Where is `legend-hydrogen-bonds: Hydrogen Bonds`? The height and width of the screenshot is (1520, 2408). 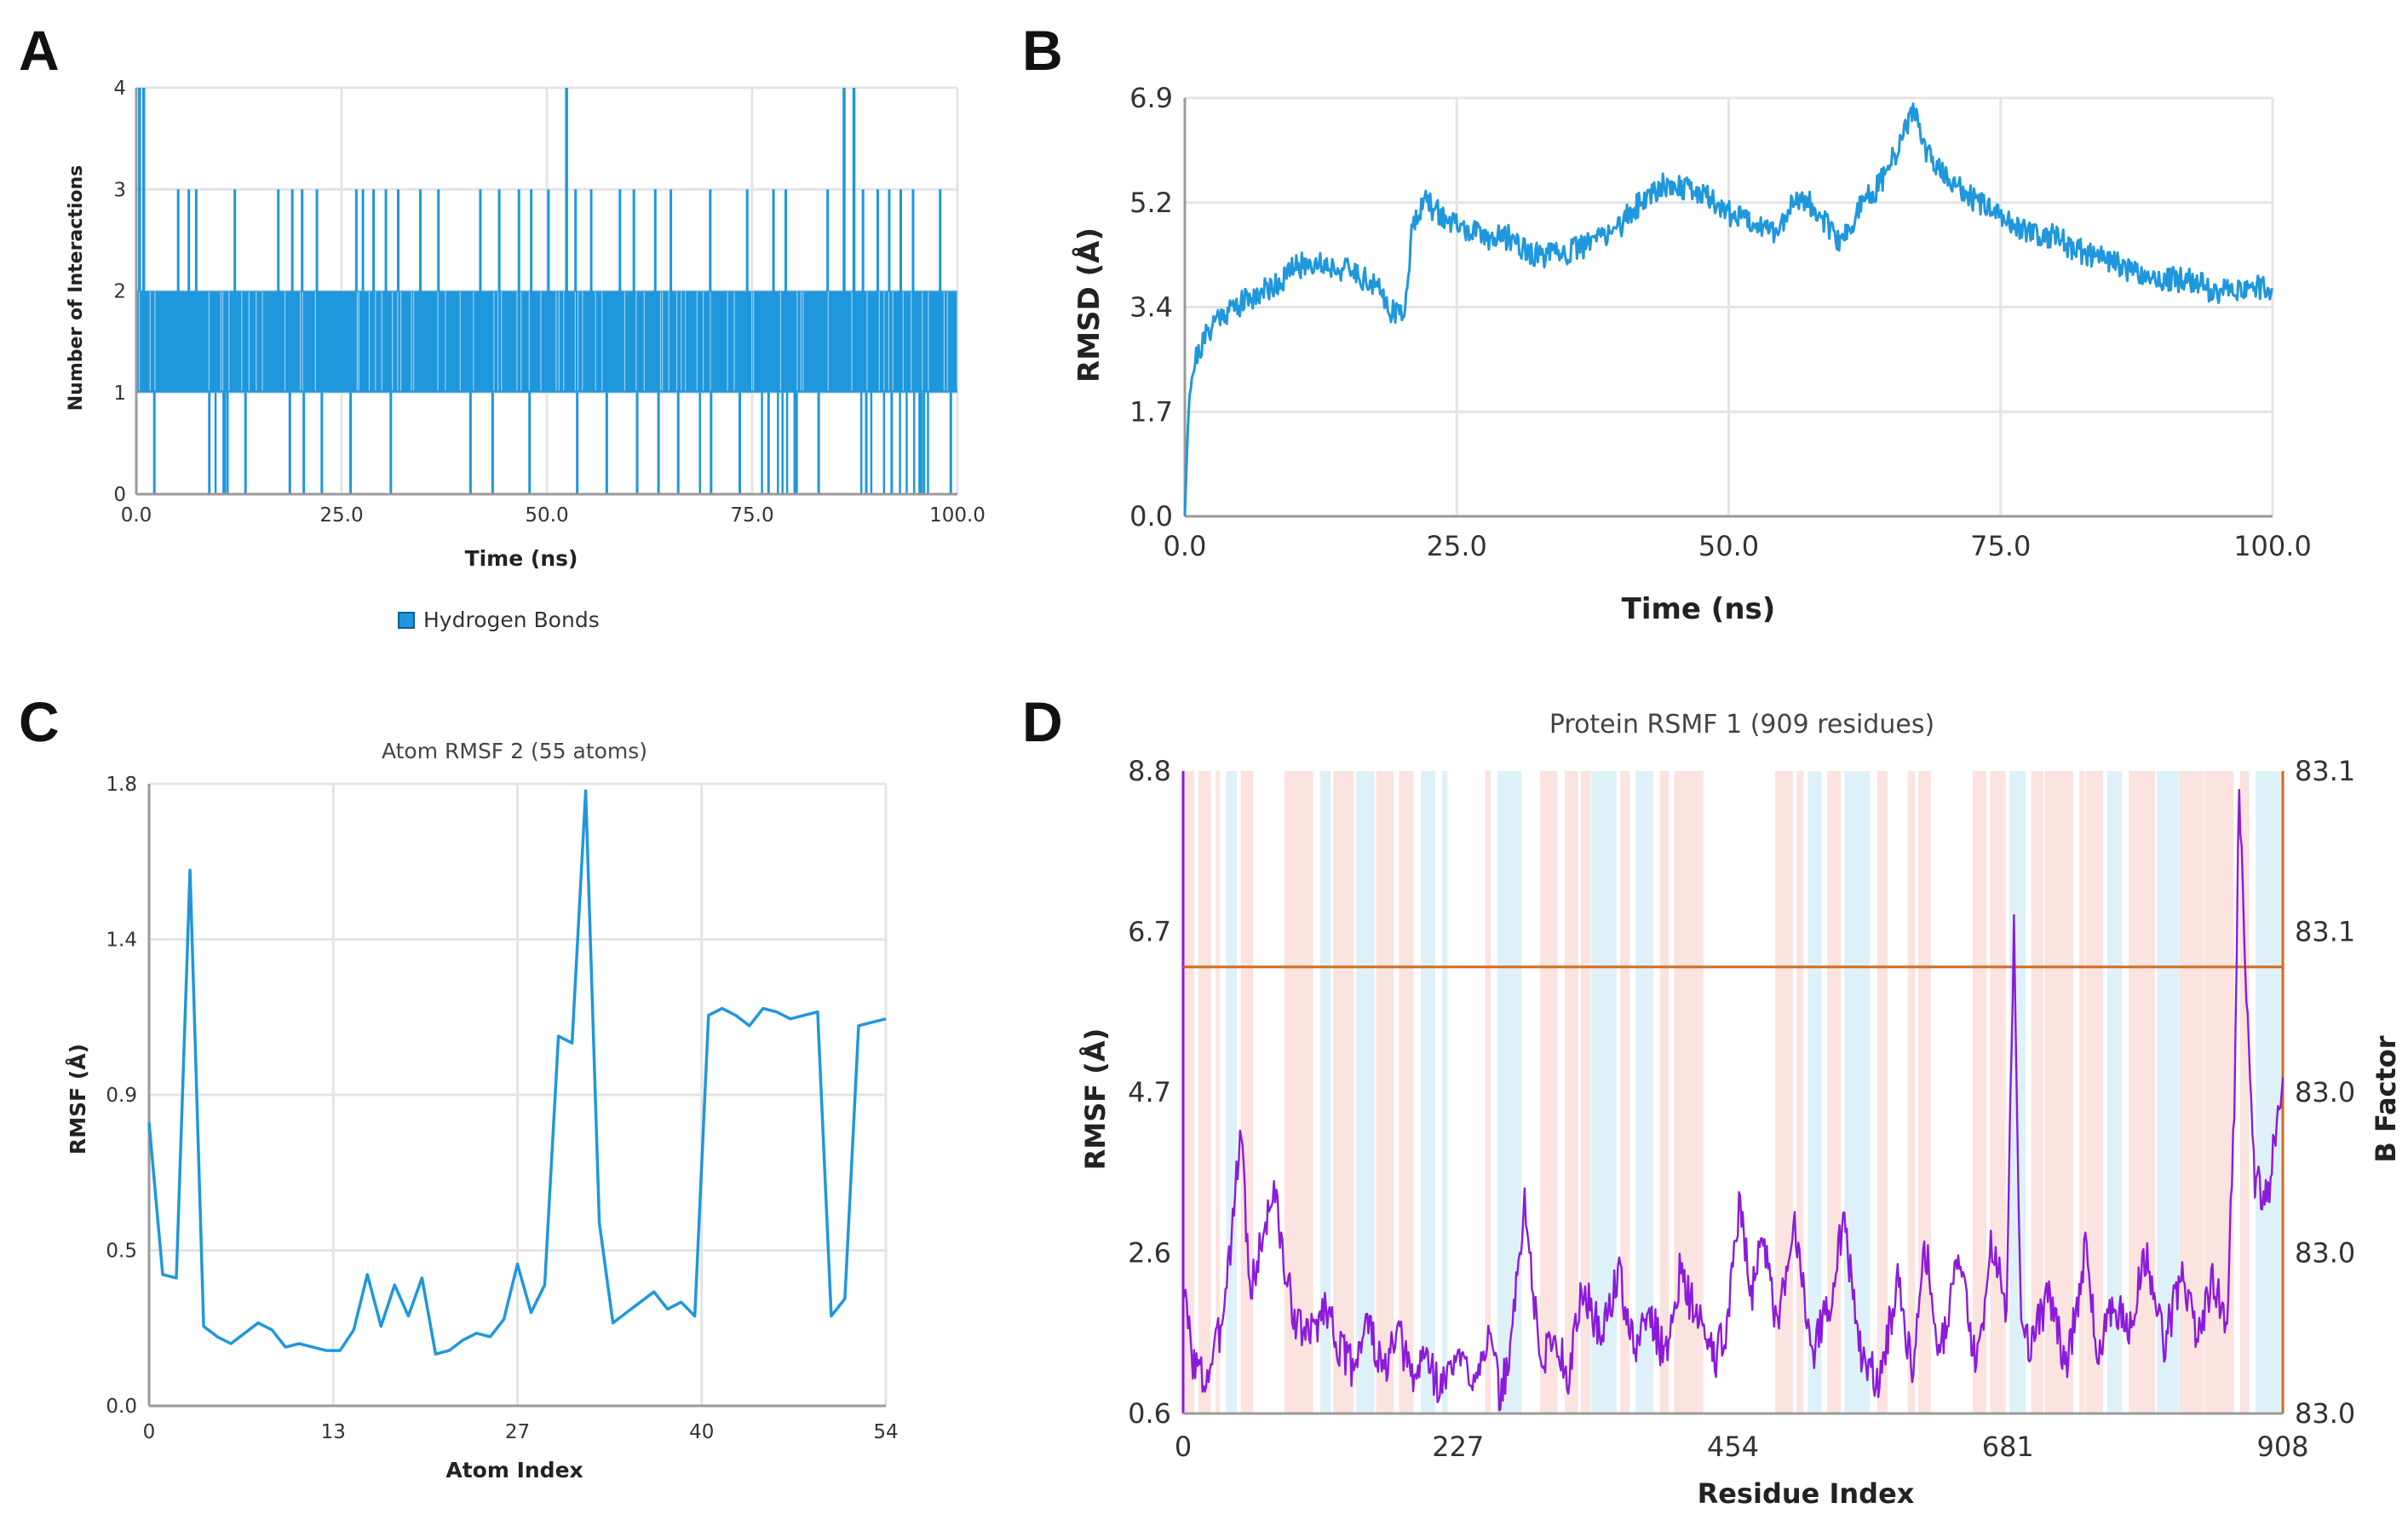 legend-hydrogen-bonds: Hydrogen Bonds is located at coordinates (511, 620).